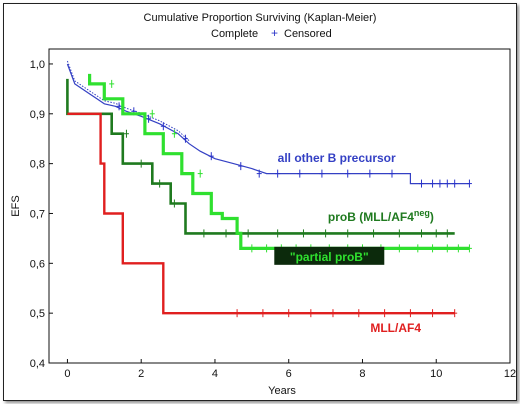 This screenshot has height=404, width=520. What do you see at coordinates (37, 214) in the screenshot?
I see `y-tick-label: 0,7` at bounding box center [37, 214].